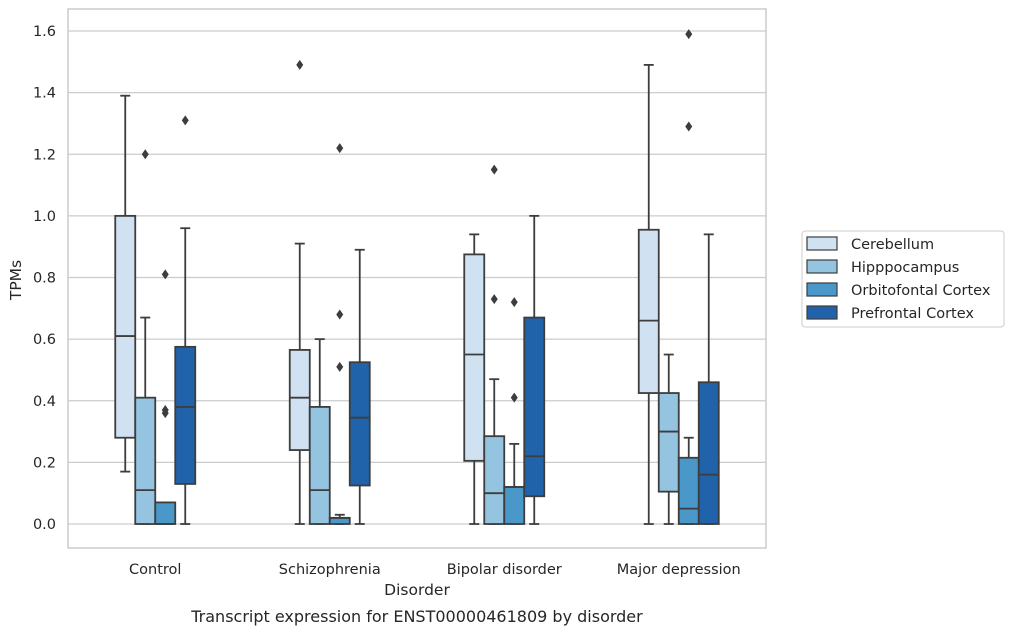 This screenshot has width=1014, height=634. I want to click on y-tick-label: 0.6, so click(44, 340).